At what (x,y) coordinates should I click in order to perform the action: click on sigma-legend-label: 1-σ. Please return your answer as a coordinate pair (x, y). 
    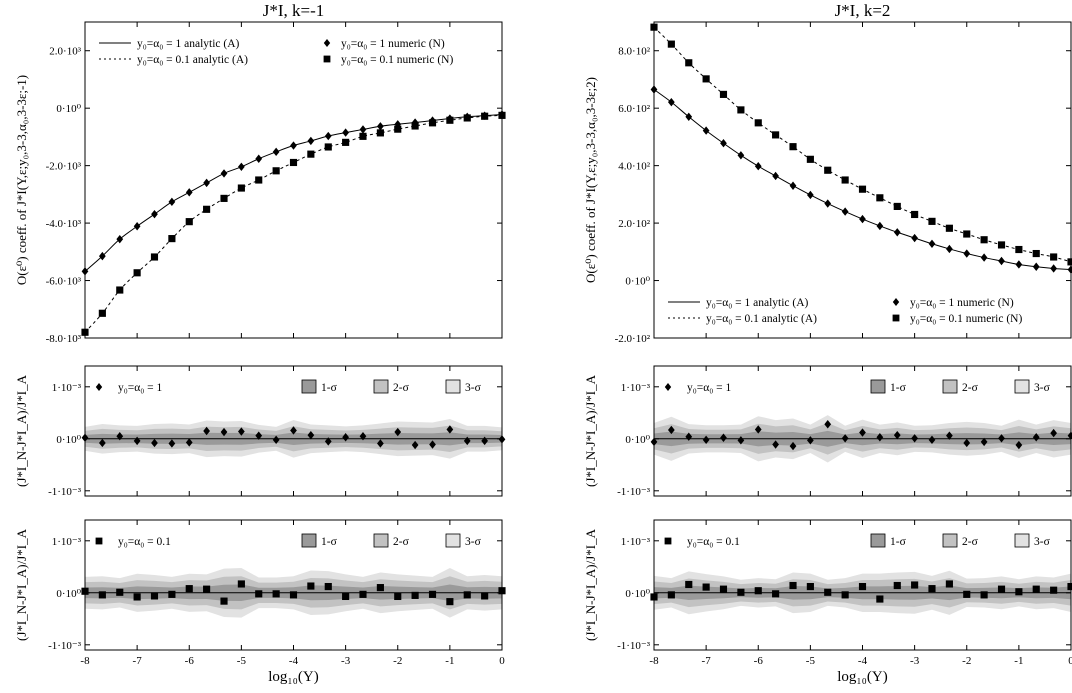
    Looking at the image, I should click on (898, 388).